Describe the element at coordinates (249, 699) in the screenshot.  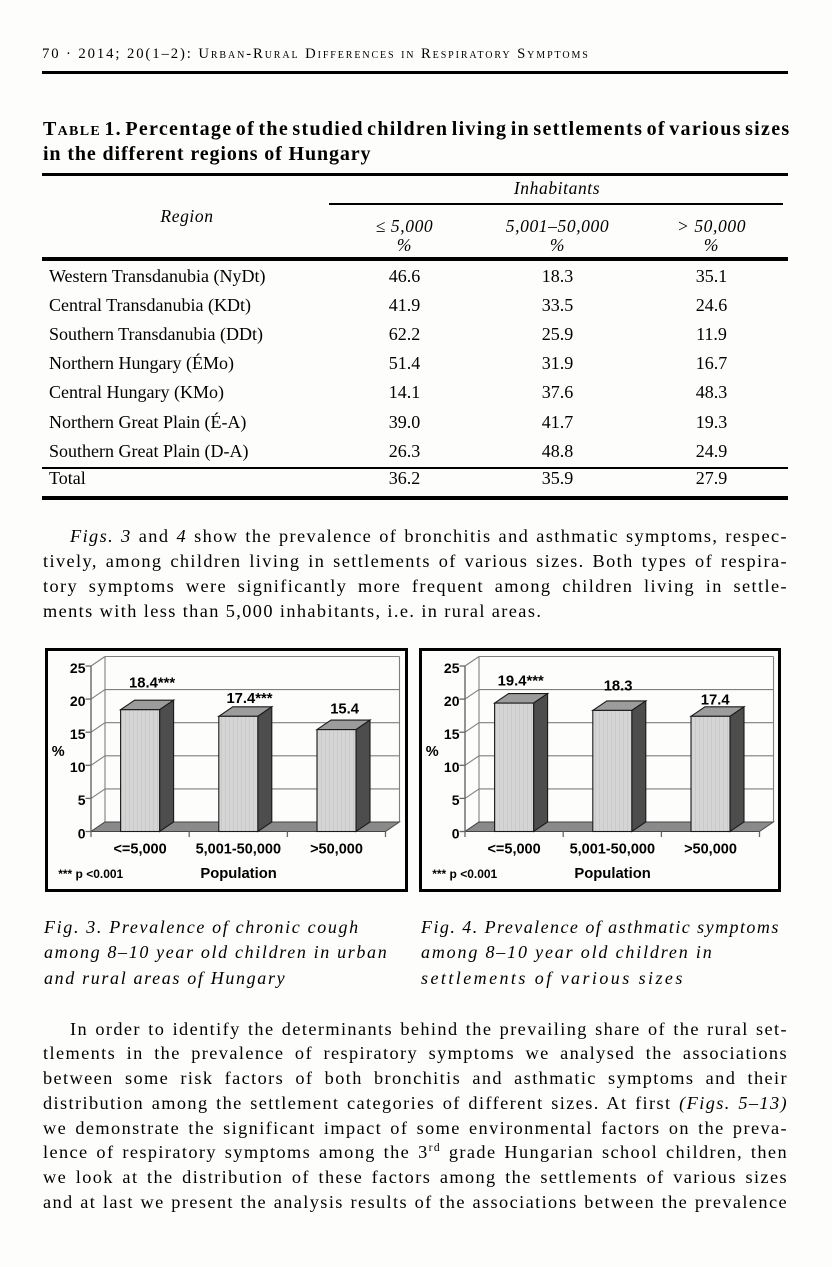
I see `svg-text: 17.4***` at that location.